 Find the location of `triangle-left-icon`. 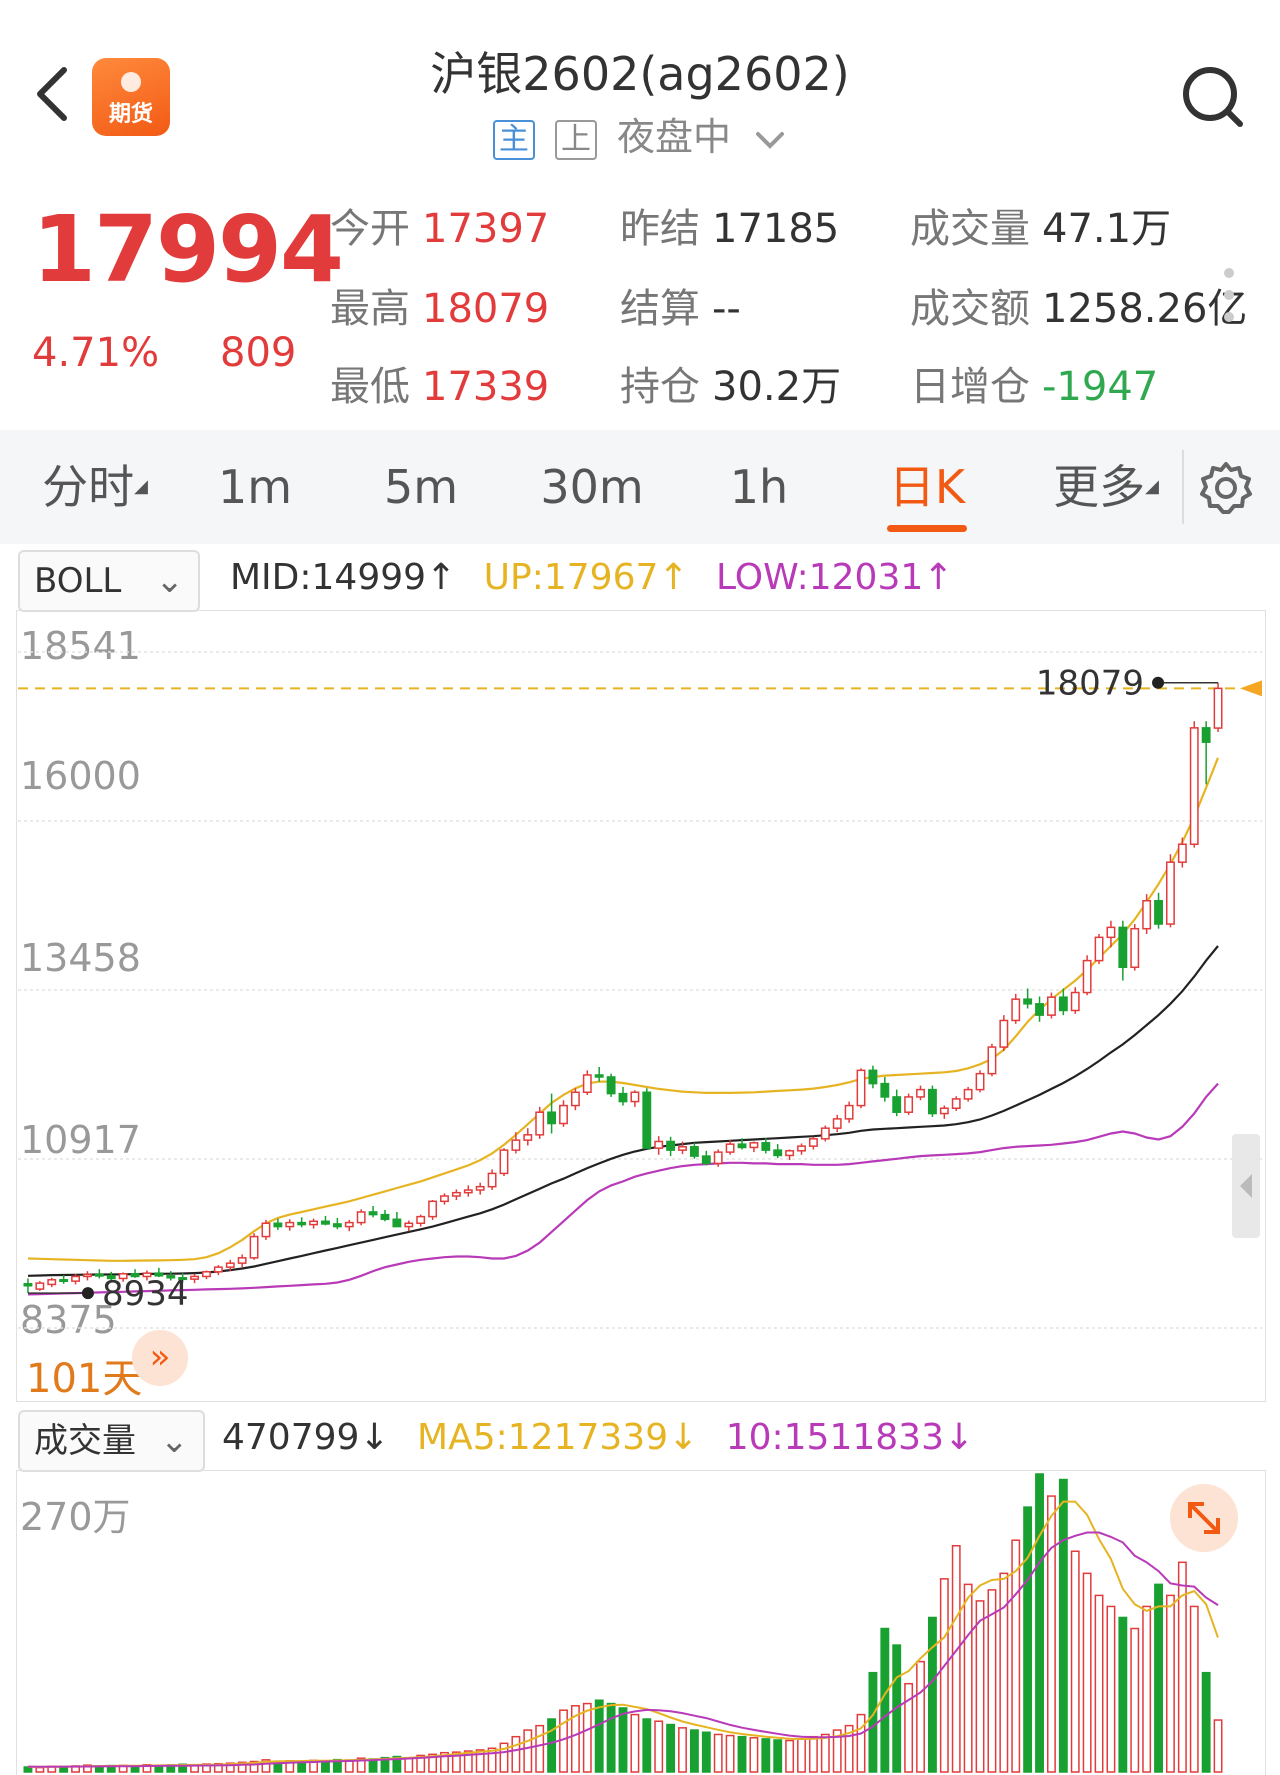

triangle-left-icon is located at coordinates (1246, 1186).